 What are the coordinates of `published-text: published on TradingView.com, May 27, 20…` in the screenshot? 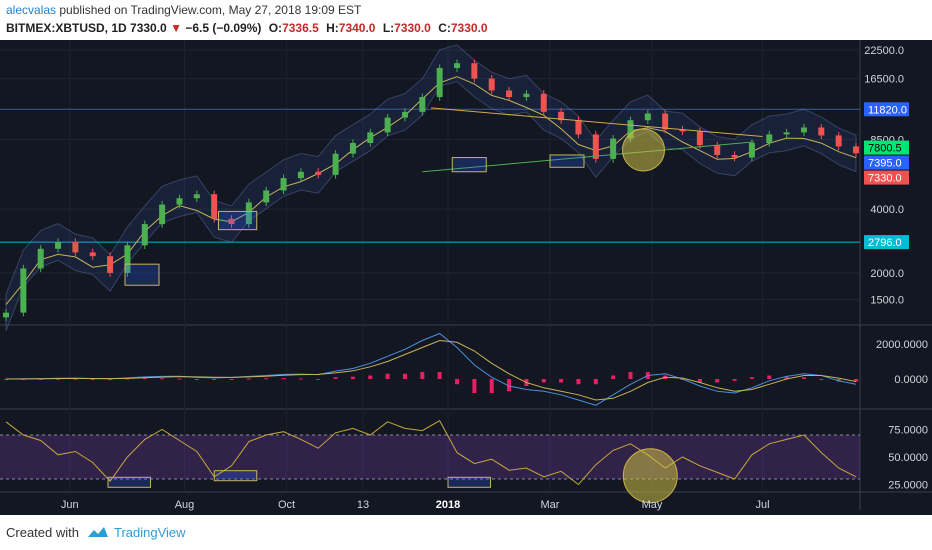 It's located at (210, 10).